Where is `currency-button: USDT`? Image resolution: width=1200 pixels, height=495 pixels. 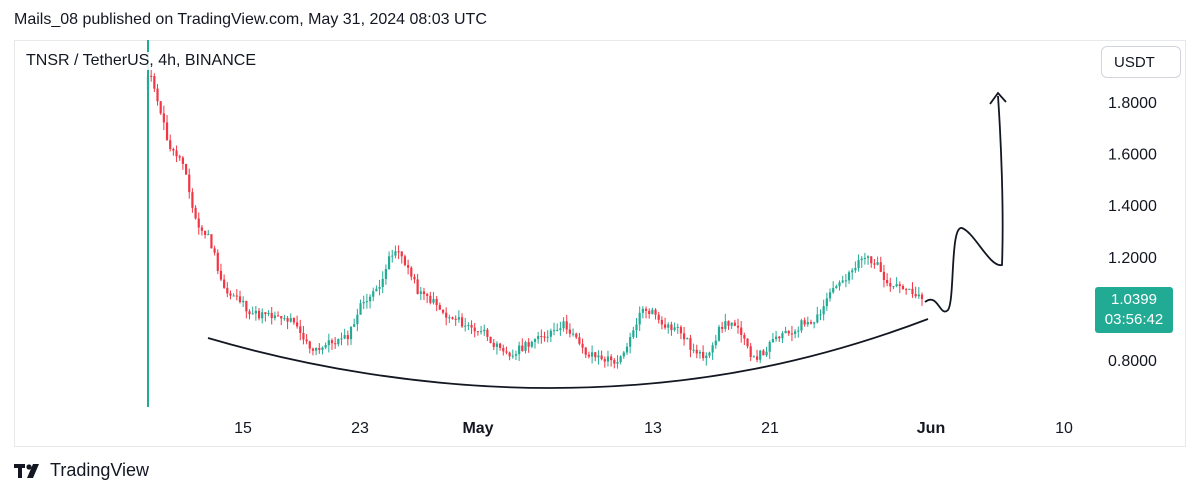
currency-button: USDT is located at coordinates (1141, 62).